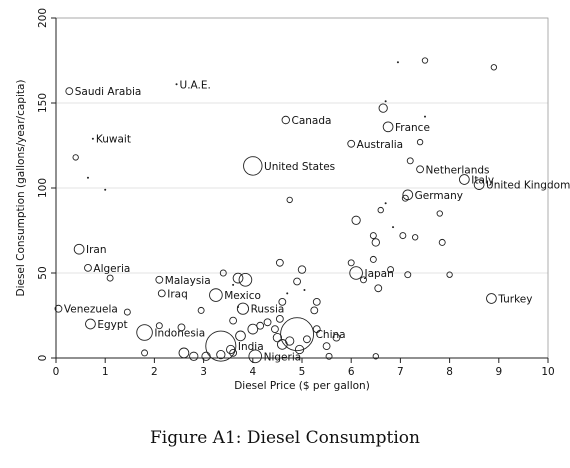  What do you see at coordinates (43, 358) in the screenshot?
I see `y-tick-label: 0` at bounding box center [43, 358].